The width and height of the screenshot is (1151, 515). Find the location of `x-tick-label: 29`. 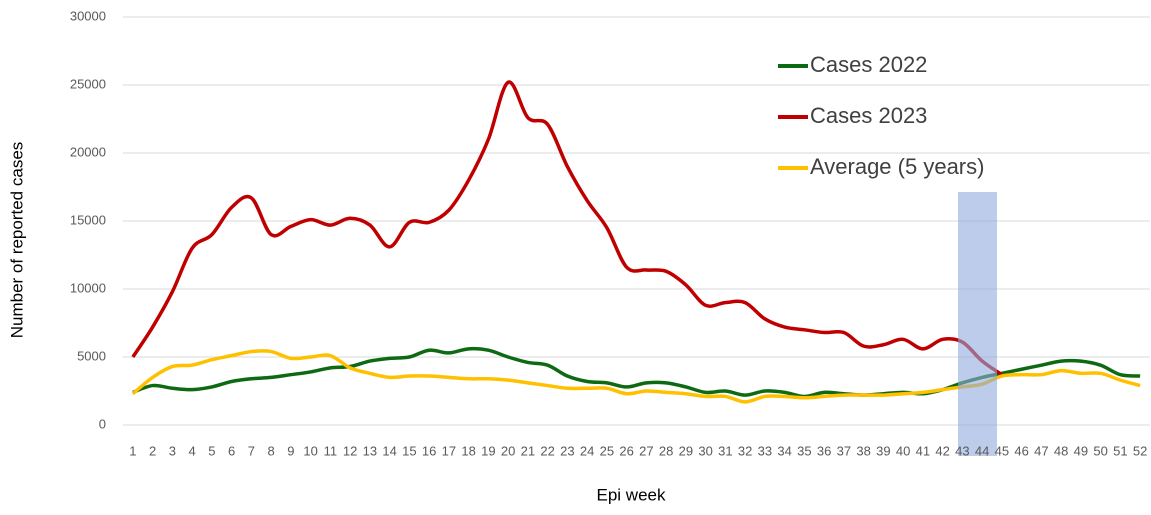

x-tick-label: 29 is located at coordinates (686, 450).